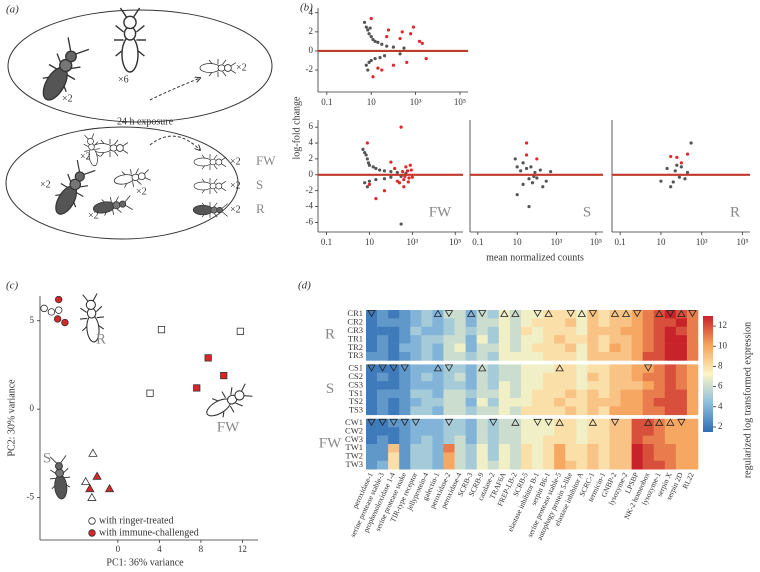 The image size is (760, 572). I want to click on y-axis-title: log-fold change, so click(296, 128).